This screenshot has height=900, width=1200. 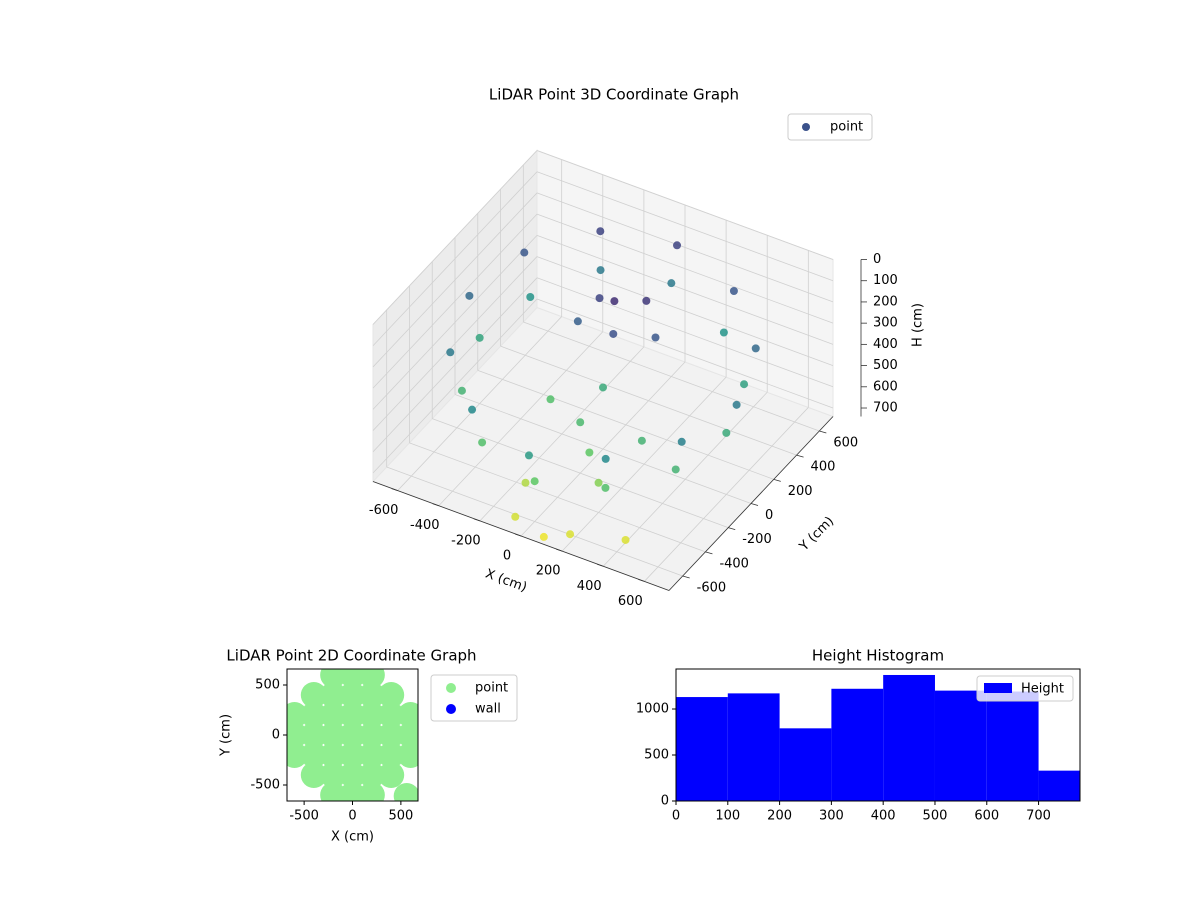 I want to click on z-tick-label: 400, so click(x=885, y=344).